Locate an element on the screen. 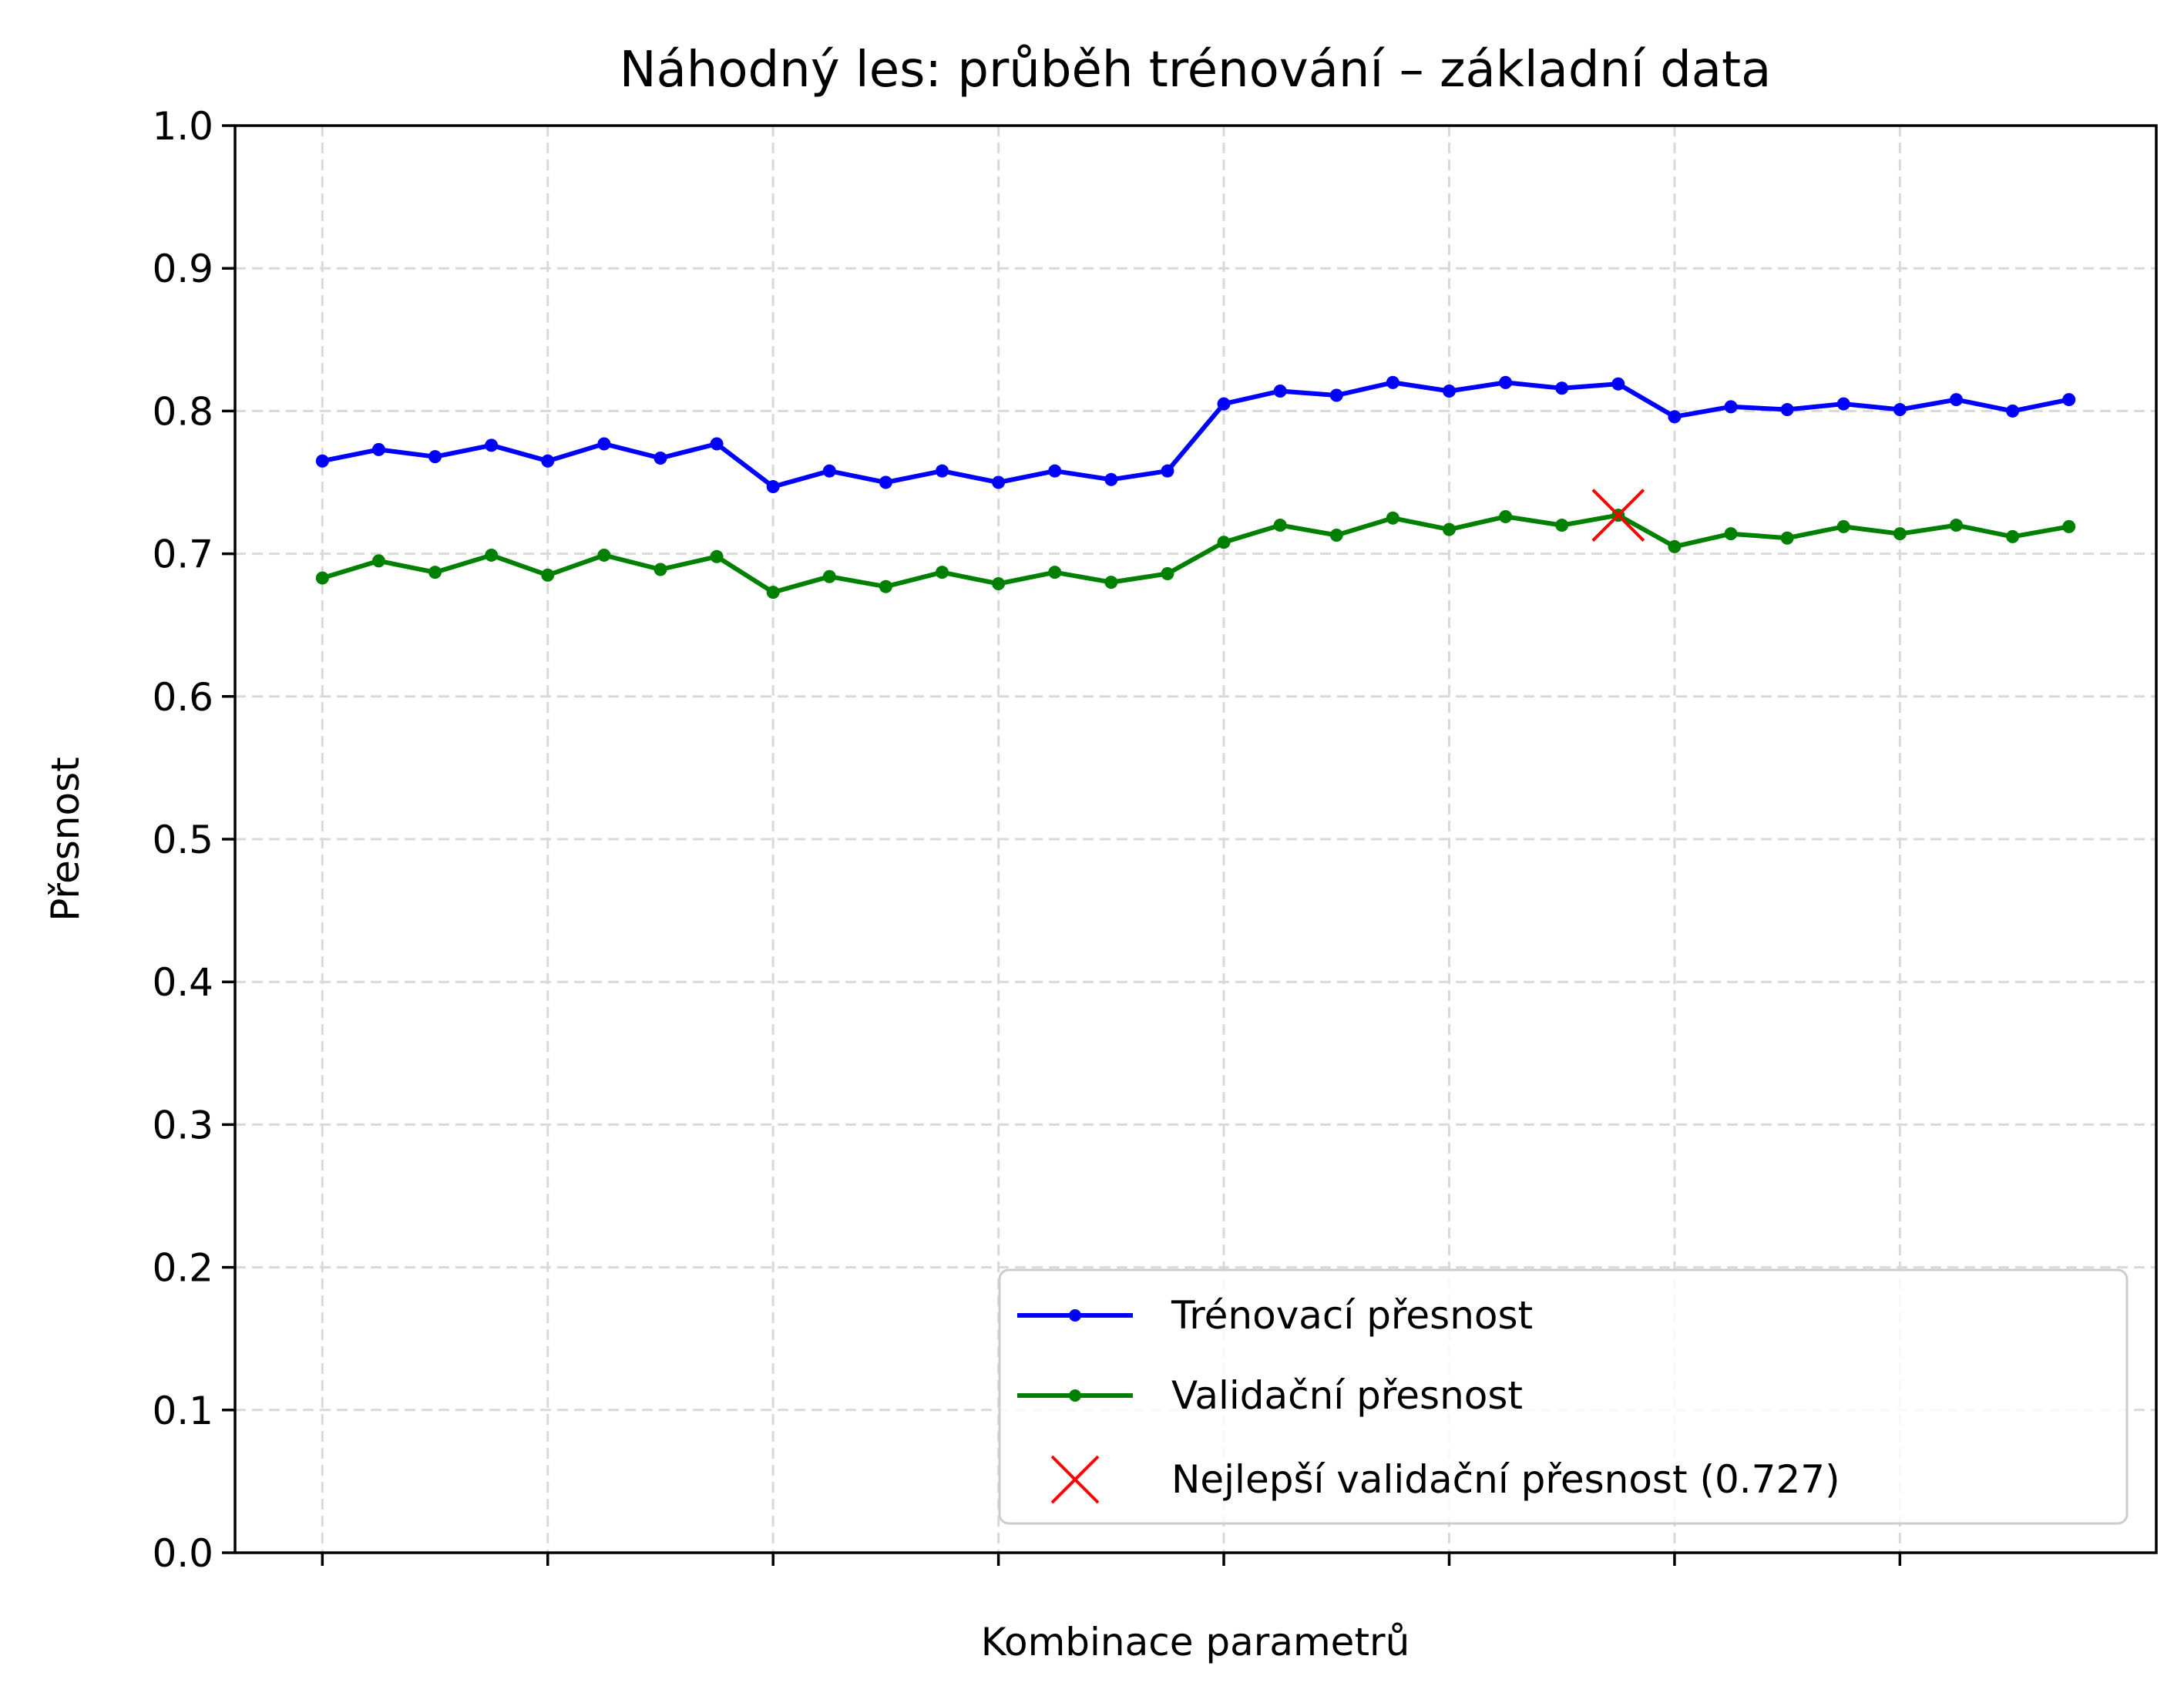 The image size is (2184, 1703). y-tick-label: 0.5 is located at coordinates (183, 840).